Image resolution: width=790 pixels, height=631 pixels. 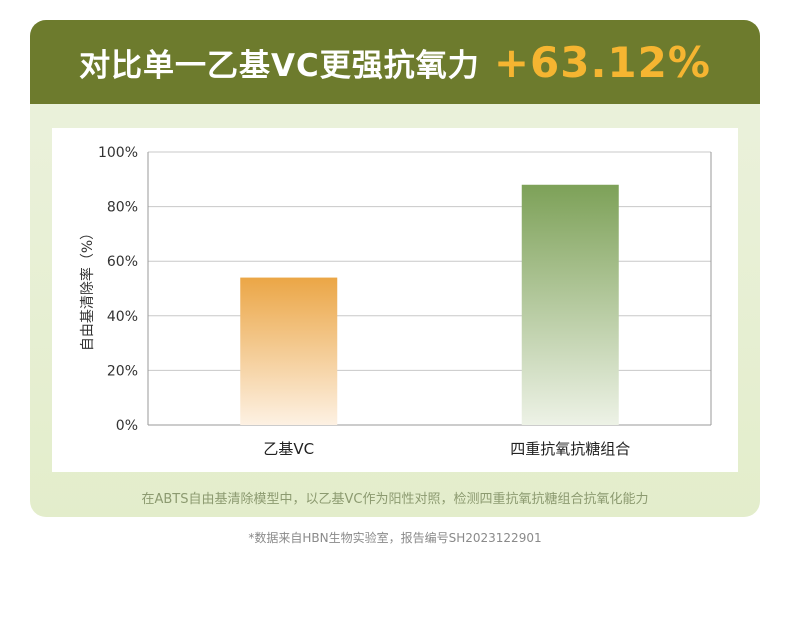 I want to click on y-tick-label: 20%, so click(x=122, y=371).